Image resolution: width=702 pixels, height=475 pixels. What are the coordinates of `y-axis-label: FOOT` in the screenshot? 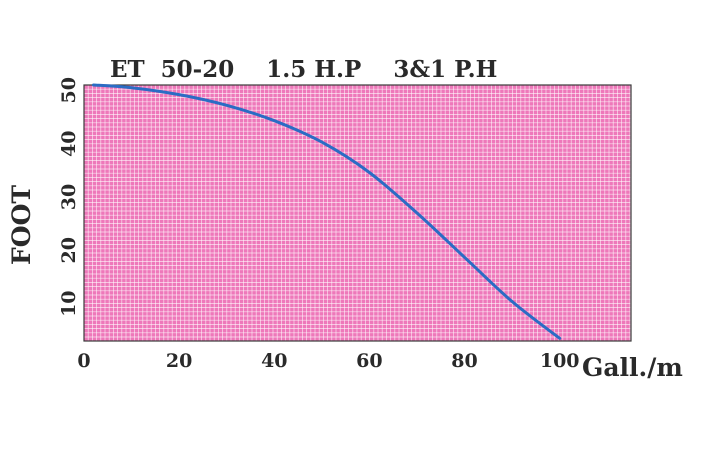 It's located at (21, 225).